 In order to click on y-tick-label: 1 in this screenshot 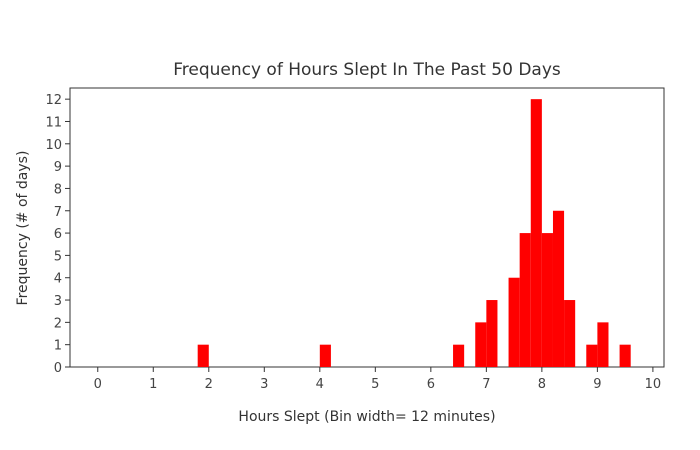, I will do `click(58, 346)`.